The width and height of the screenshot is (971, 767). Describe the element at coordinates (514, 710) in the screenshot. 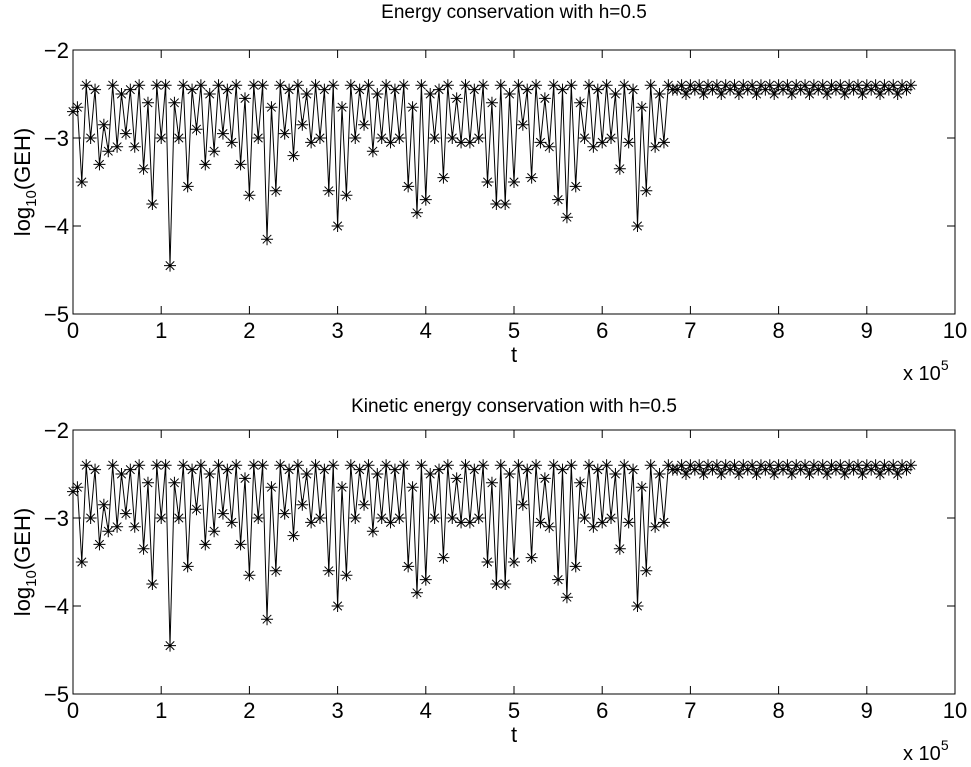

I see `x-tick-label: 5` at that location.